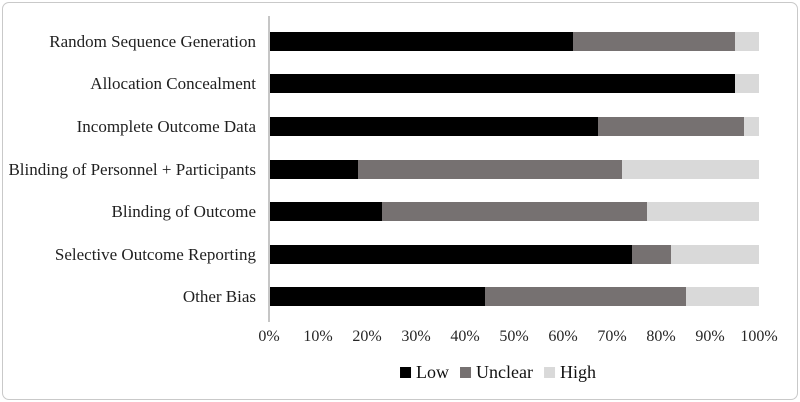 The width and height of the screenshot is (800, 402). Describe the element at coordinates (514, 336) in the screenshot. I see `x-tick-label: 50%` at that location.